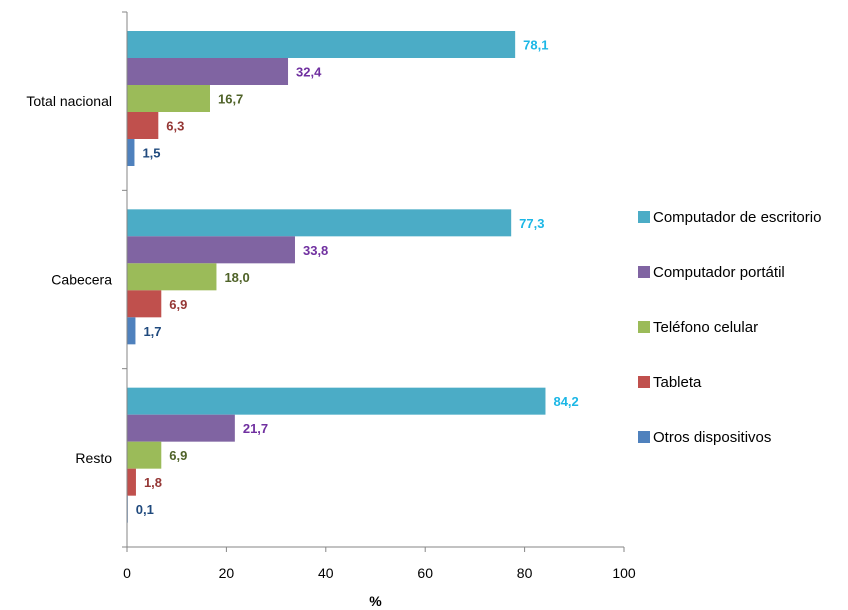 The image size is (848, 610). I want to click on legend-label-5: Otros dispositivos, so click(712, 437).